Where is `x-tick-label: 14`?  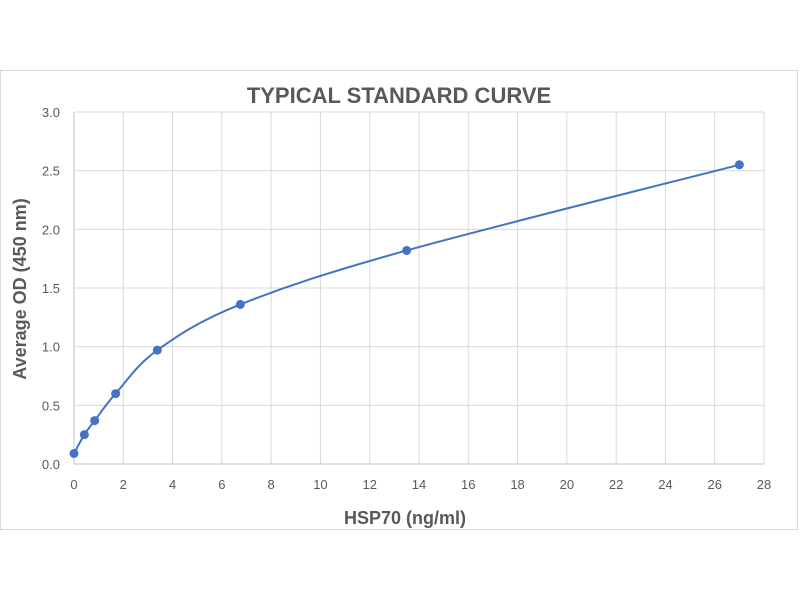
x-tick-label: 14 is located at coordinates (419, 484).